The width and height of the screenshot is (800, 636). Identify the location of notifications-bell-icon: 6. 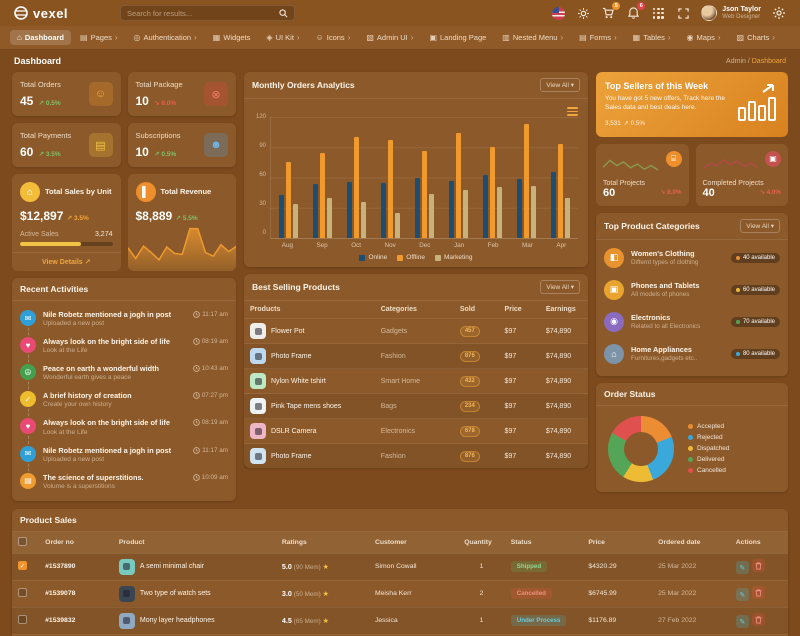
(636, 11).